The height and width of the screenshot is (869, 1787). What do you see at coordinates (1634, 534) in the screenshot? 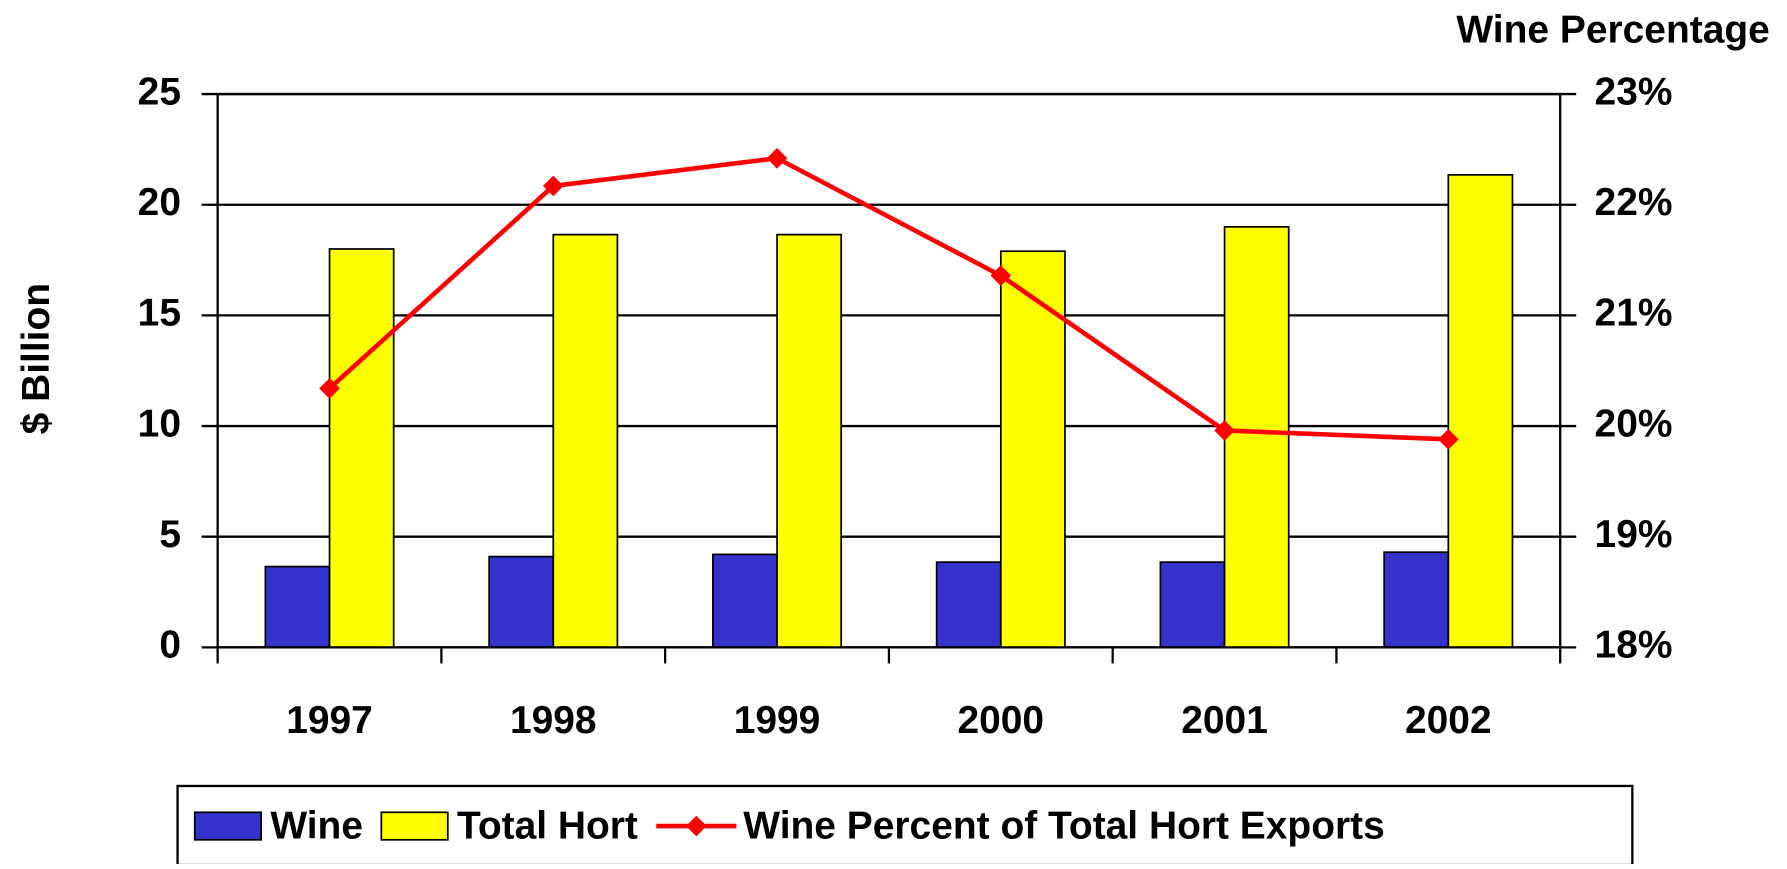
I see `y2-tick-label: 19%` at bounding box center [1634, 534].